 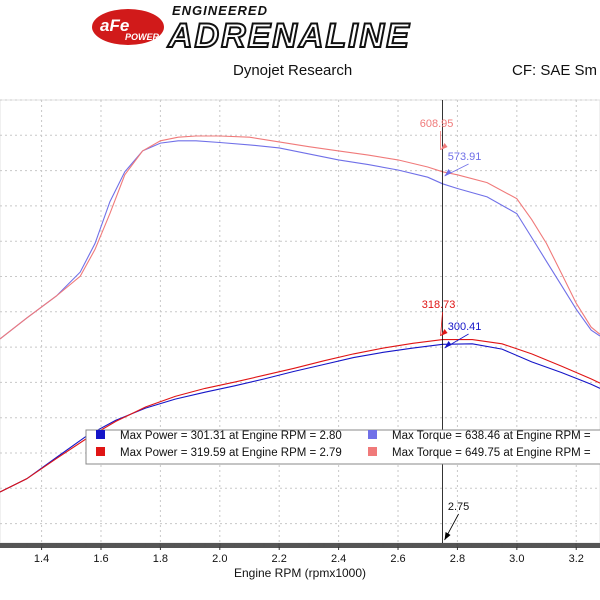 I want to click on brand-wordmark: ADRENALINE, so click(x=289, y=36).